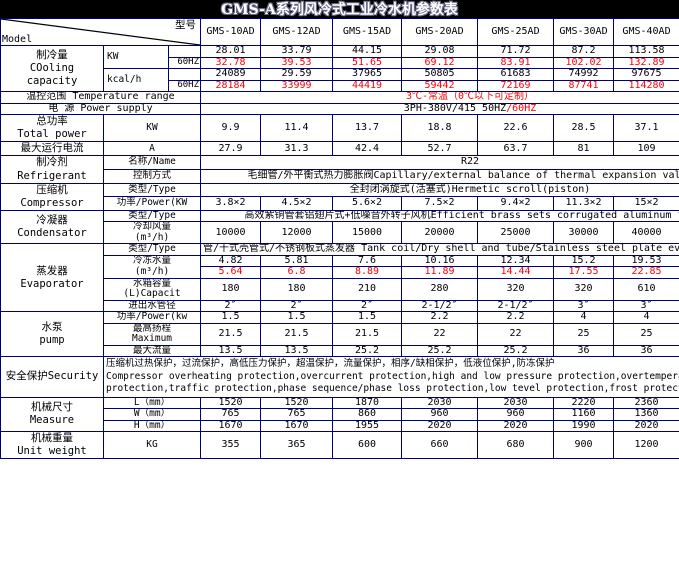 The height and width of the screenshot is (588, 679). I want to click on evaporator-water60-2: 8.89, so click(367, 272).